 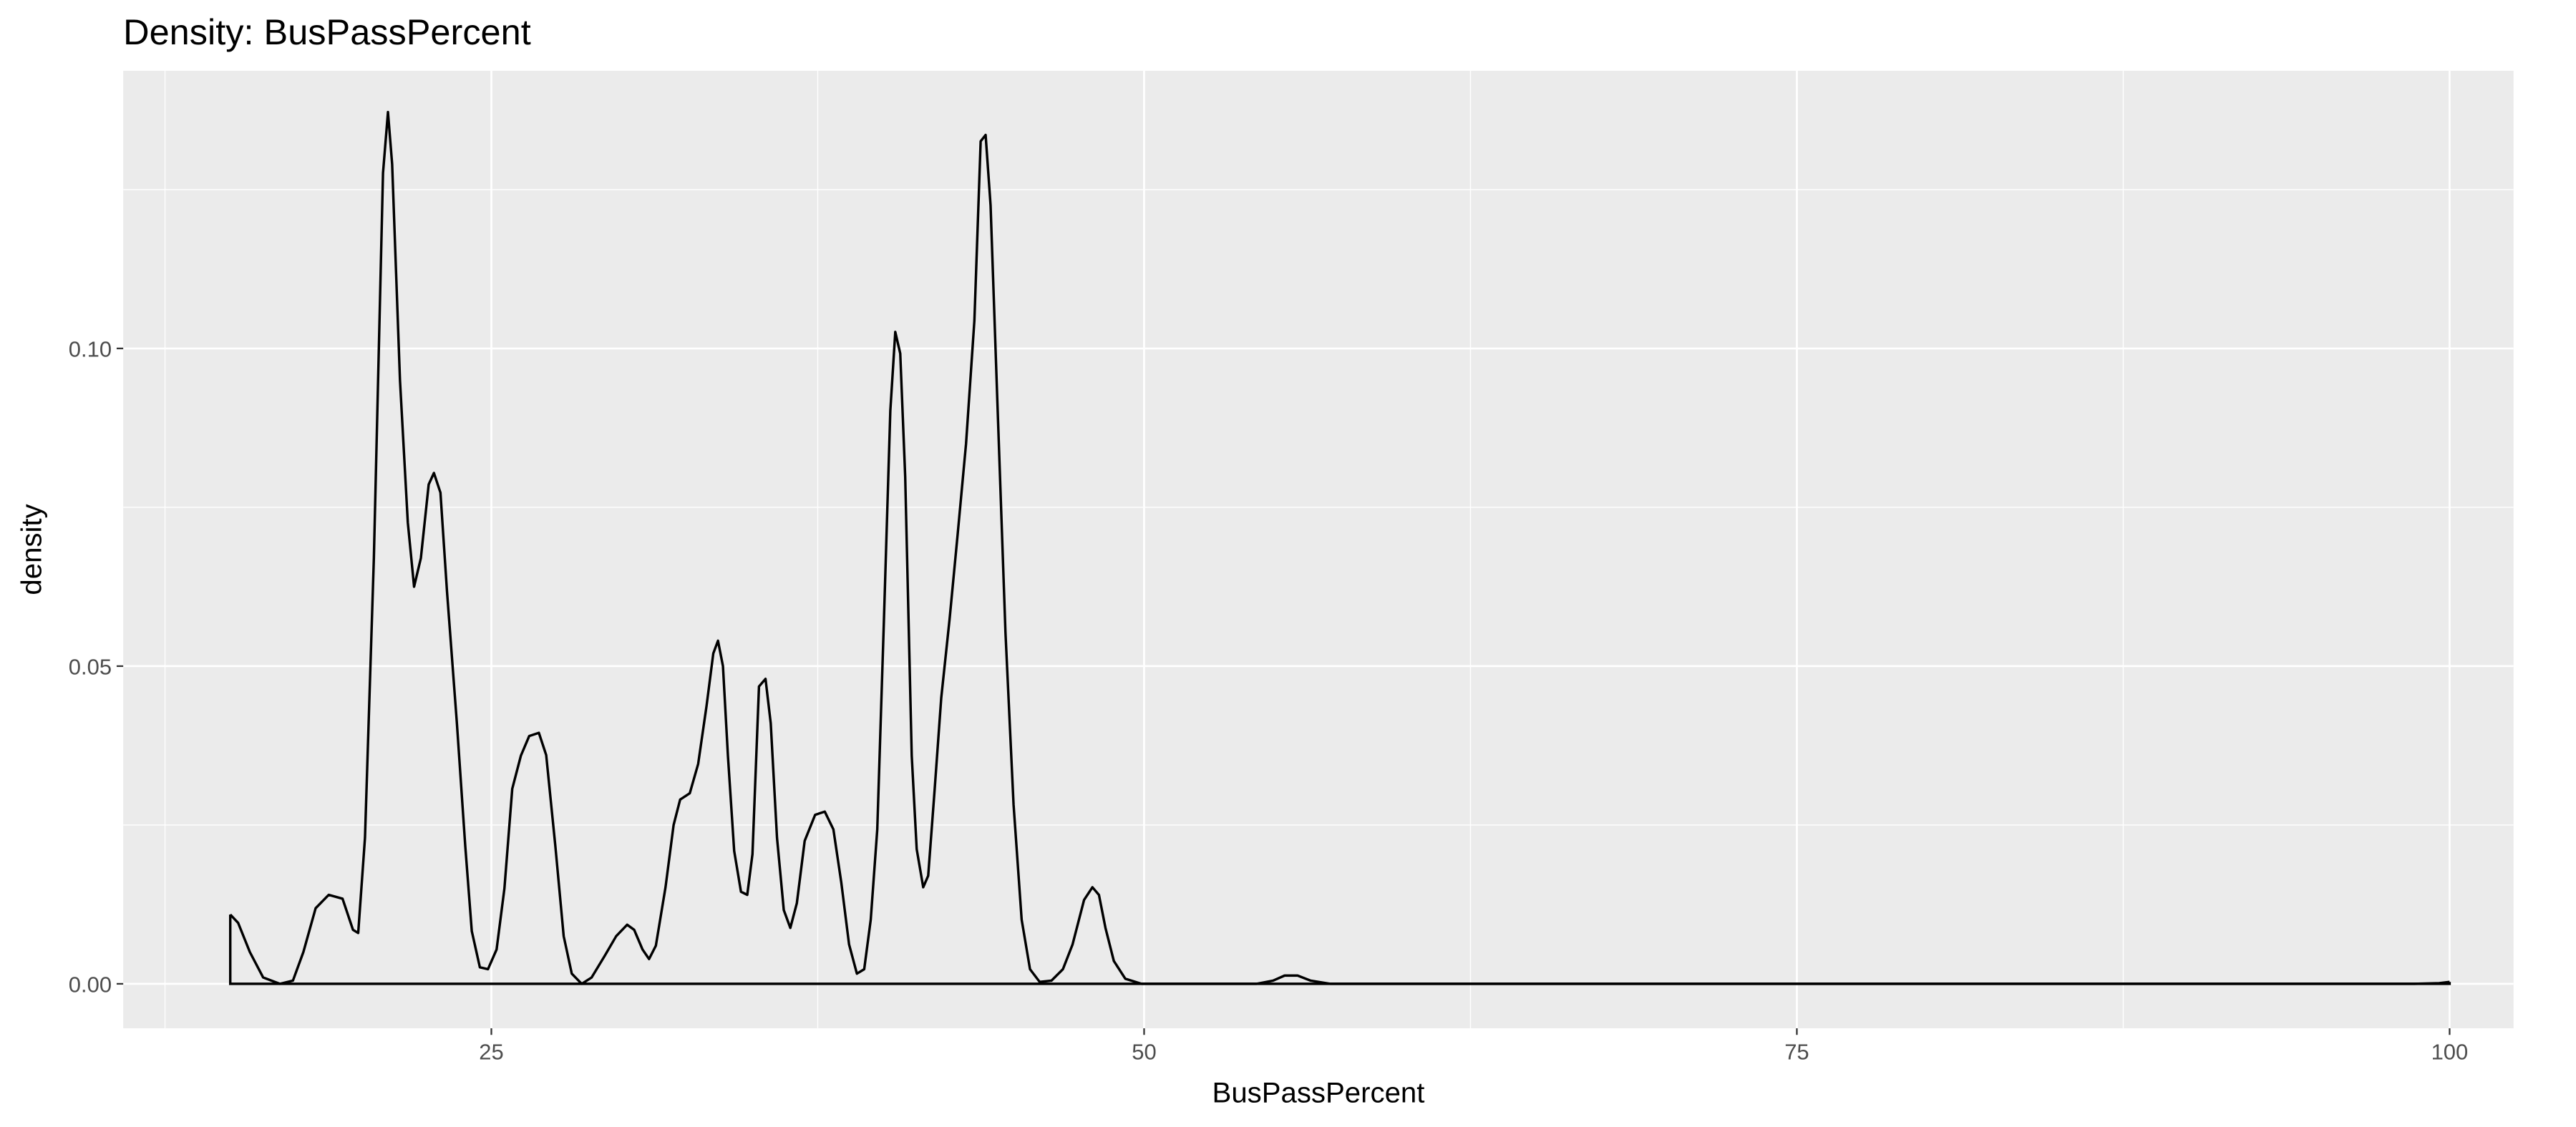 What do you see at coordinates (1796, 1052) in the screenshot?
I see `x-tick-label: 75` at bounding box center [1796, 1052].